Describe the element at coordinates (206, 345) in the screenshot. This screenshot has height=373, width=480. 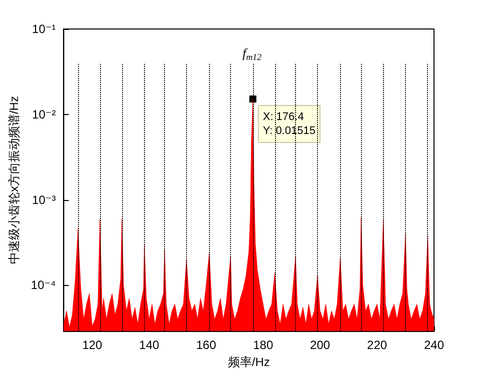
I see `x-tick-label: 160` at that location.